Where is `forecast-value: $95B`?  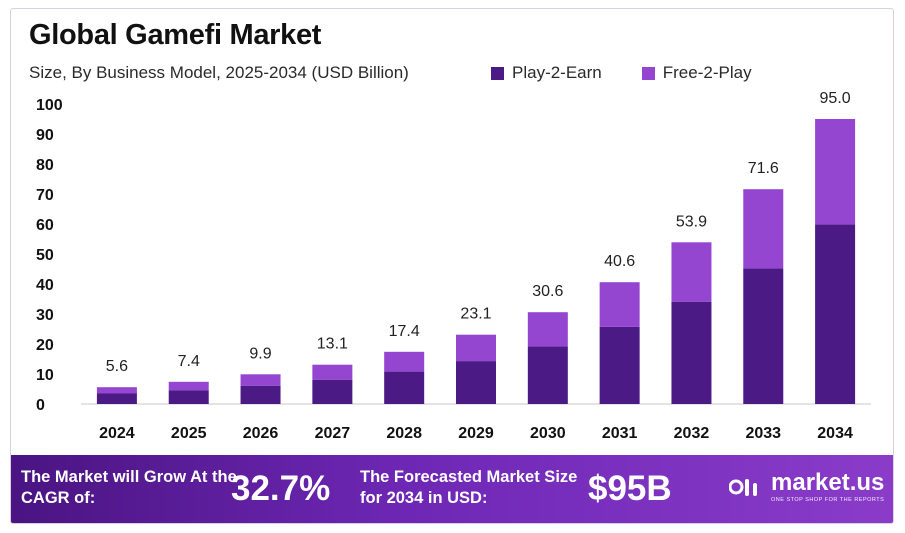
forecast-value: $95B is located at coordinates (630, 488).